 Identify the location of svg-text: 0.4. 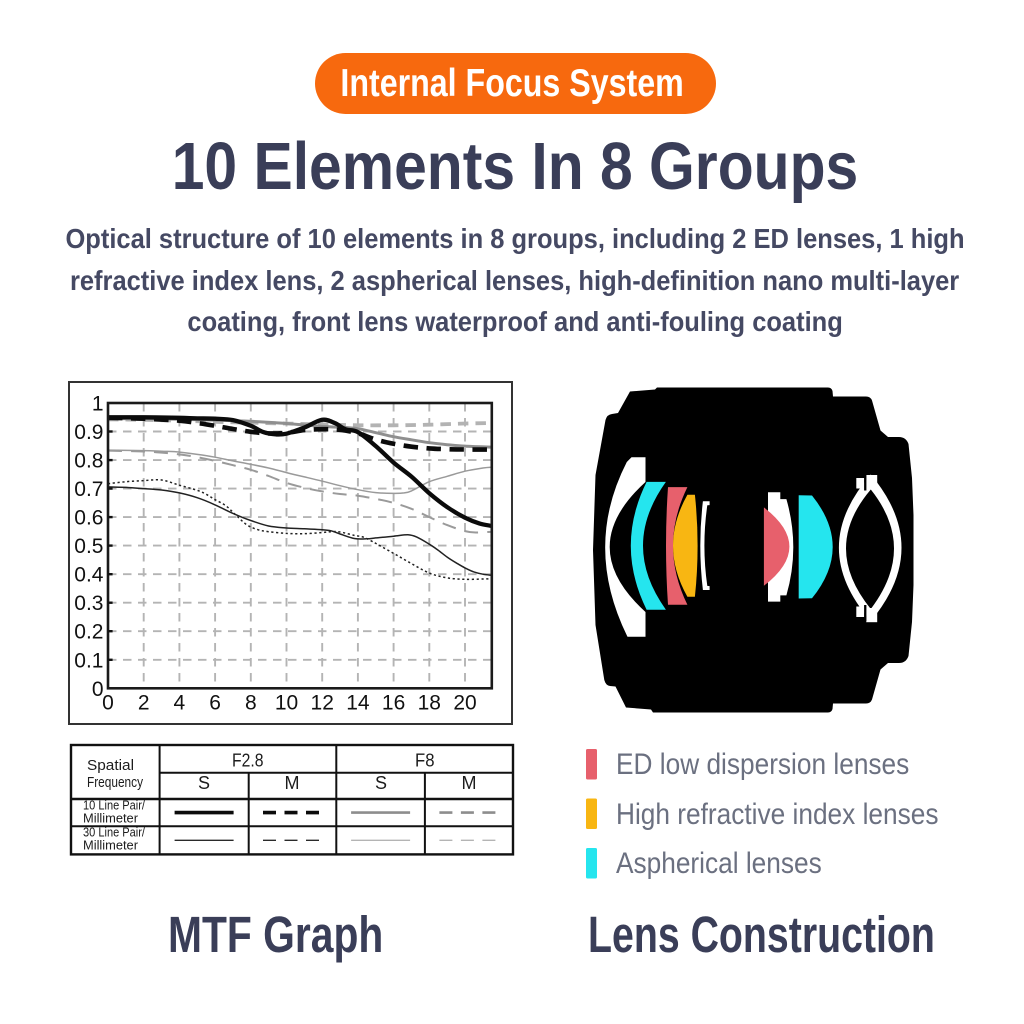
(89, 575).